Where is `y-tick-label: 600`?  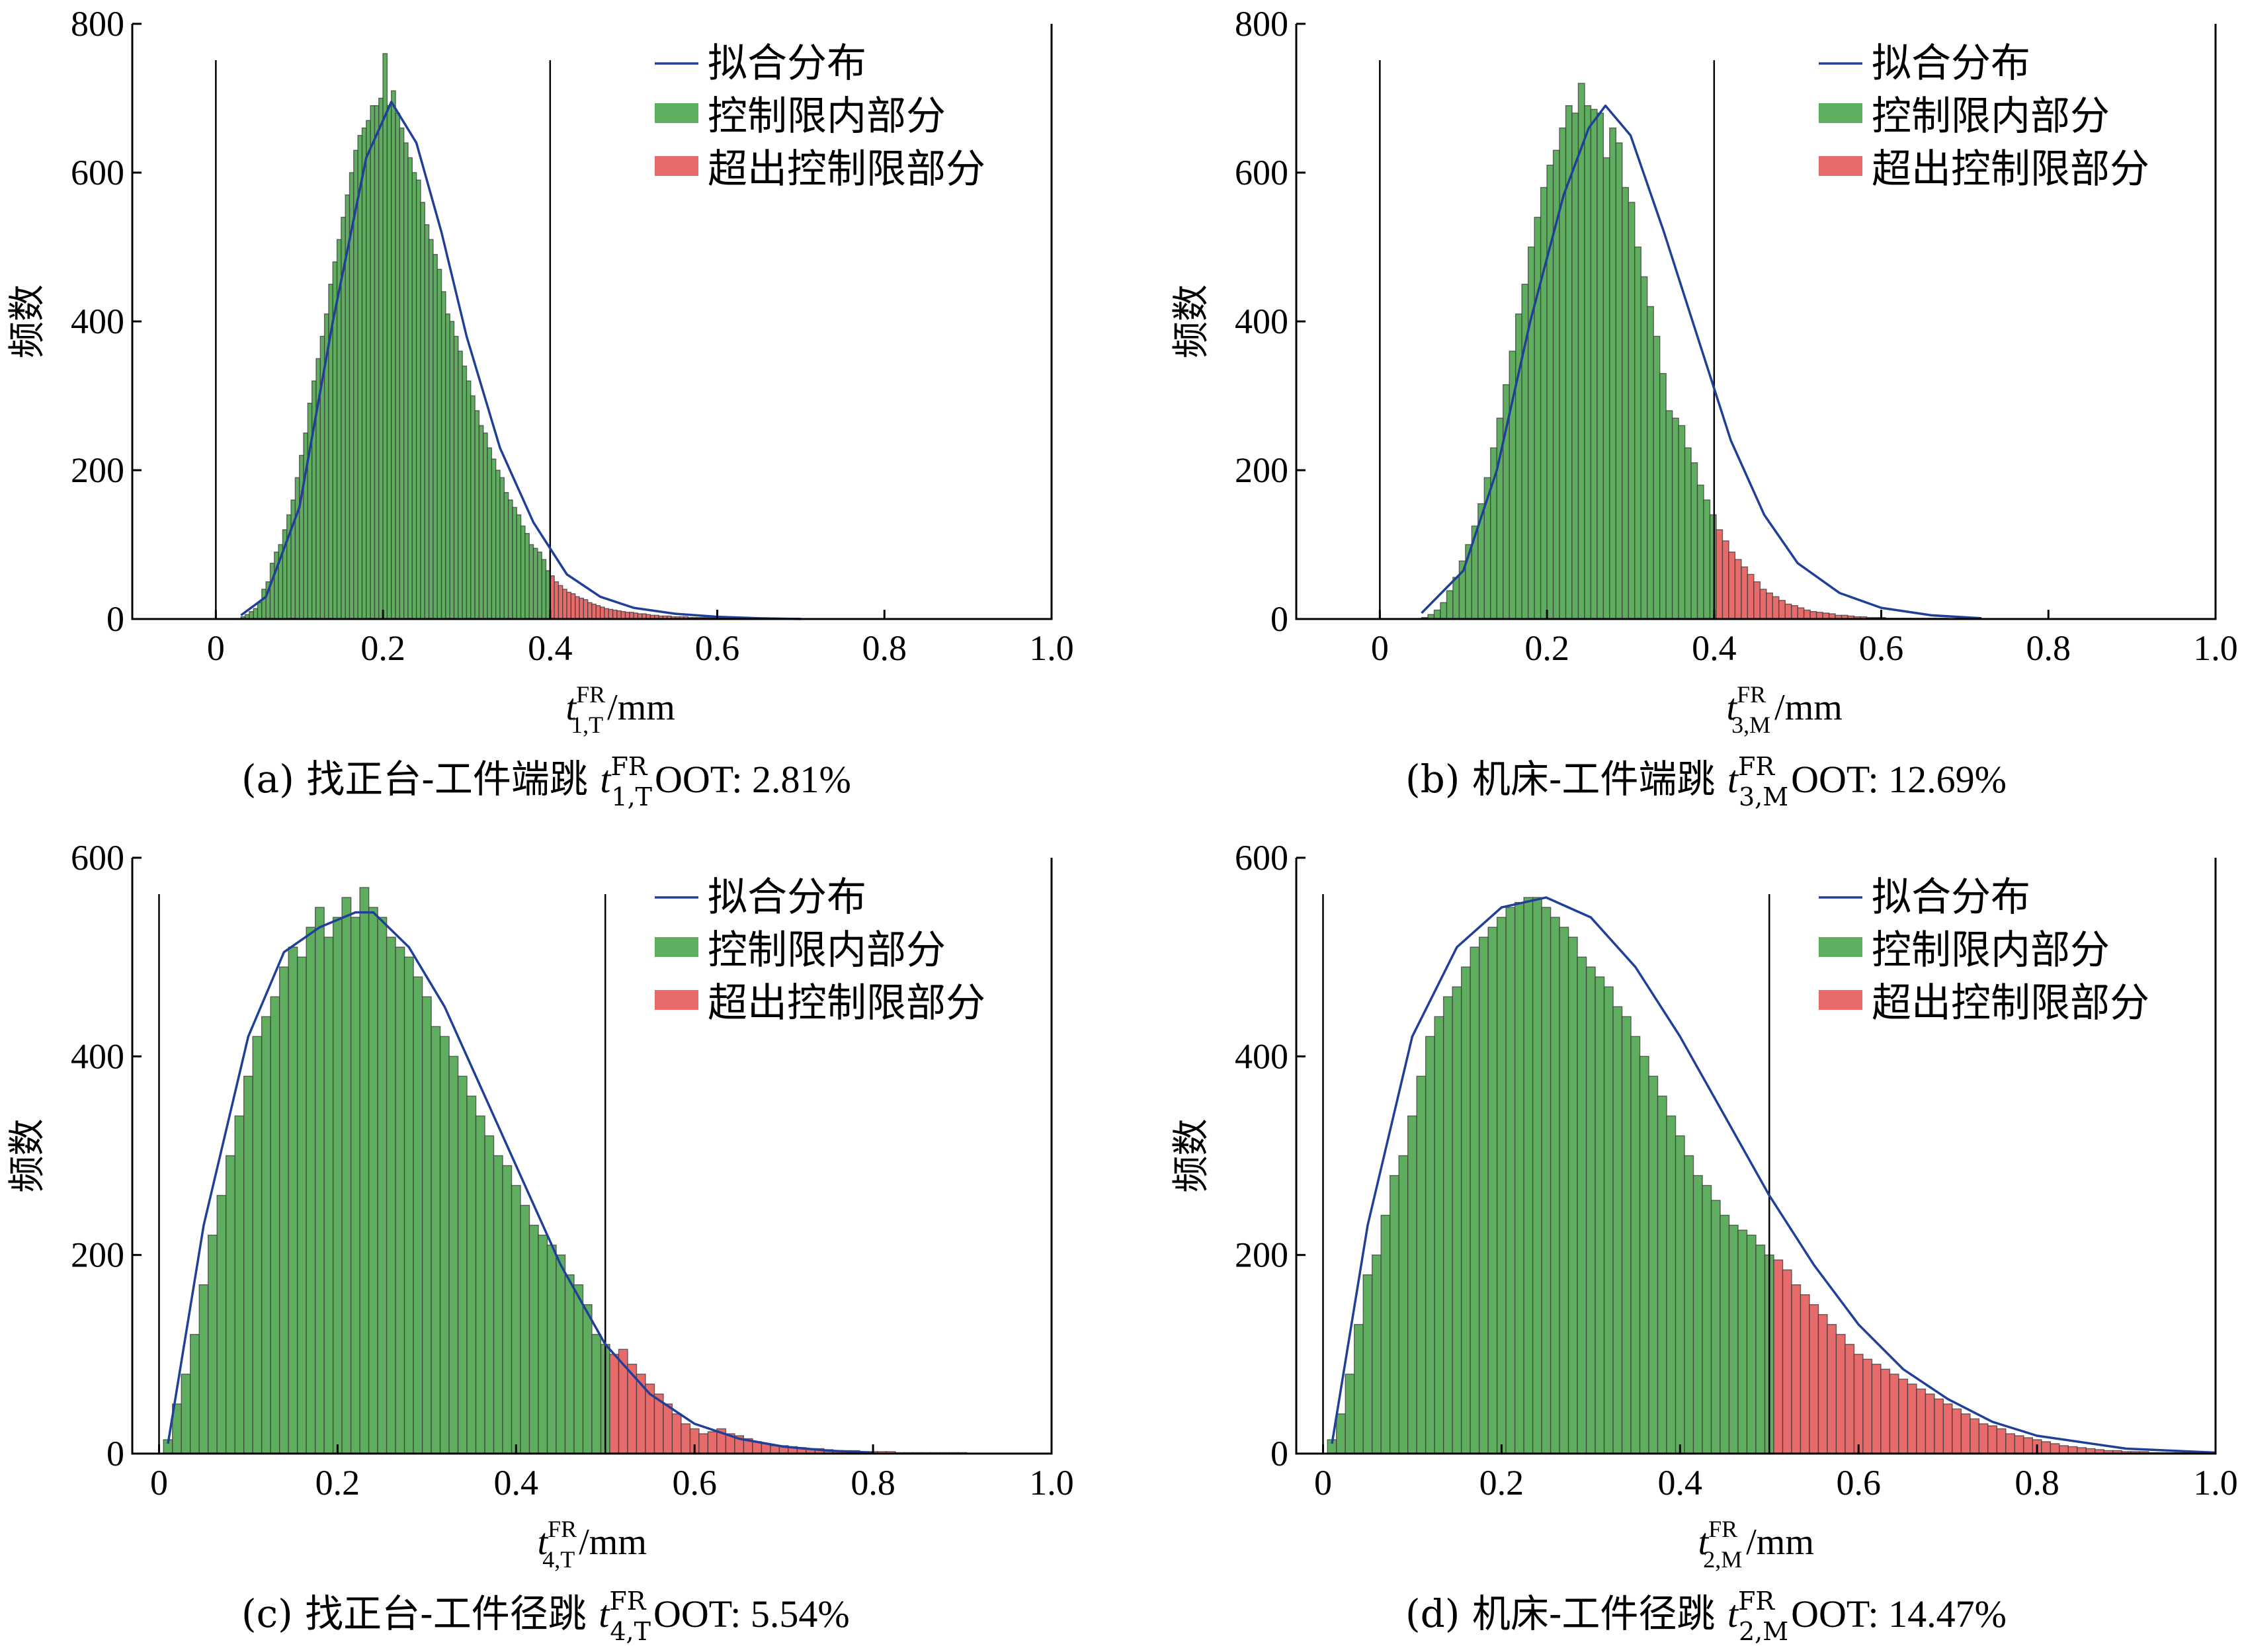 y-tick-label: 600 is located at coordinates (97, 858).